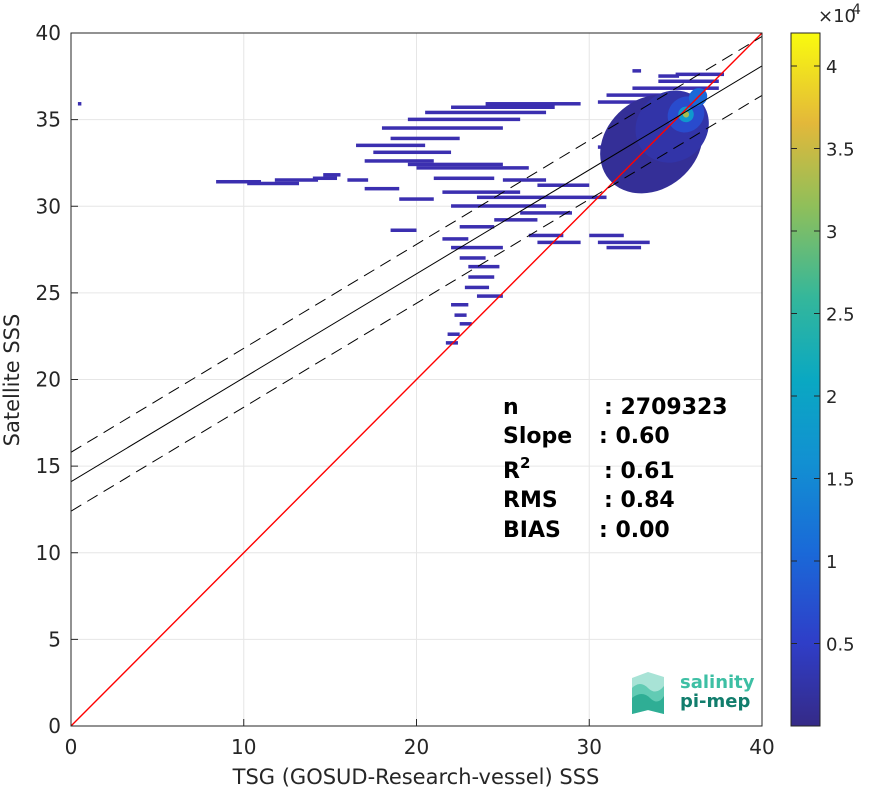 Image resolution: width=873 pixels, height=791 pixels. Describe the element at coordinates (511, 407) in the screenshot. I see `stat-label: n` at that location.